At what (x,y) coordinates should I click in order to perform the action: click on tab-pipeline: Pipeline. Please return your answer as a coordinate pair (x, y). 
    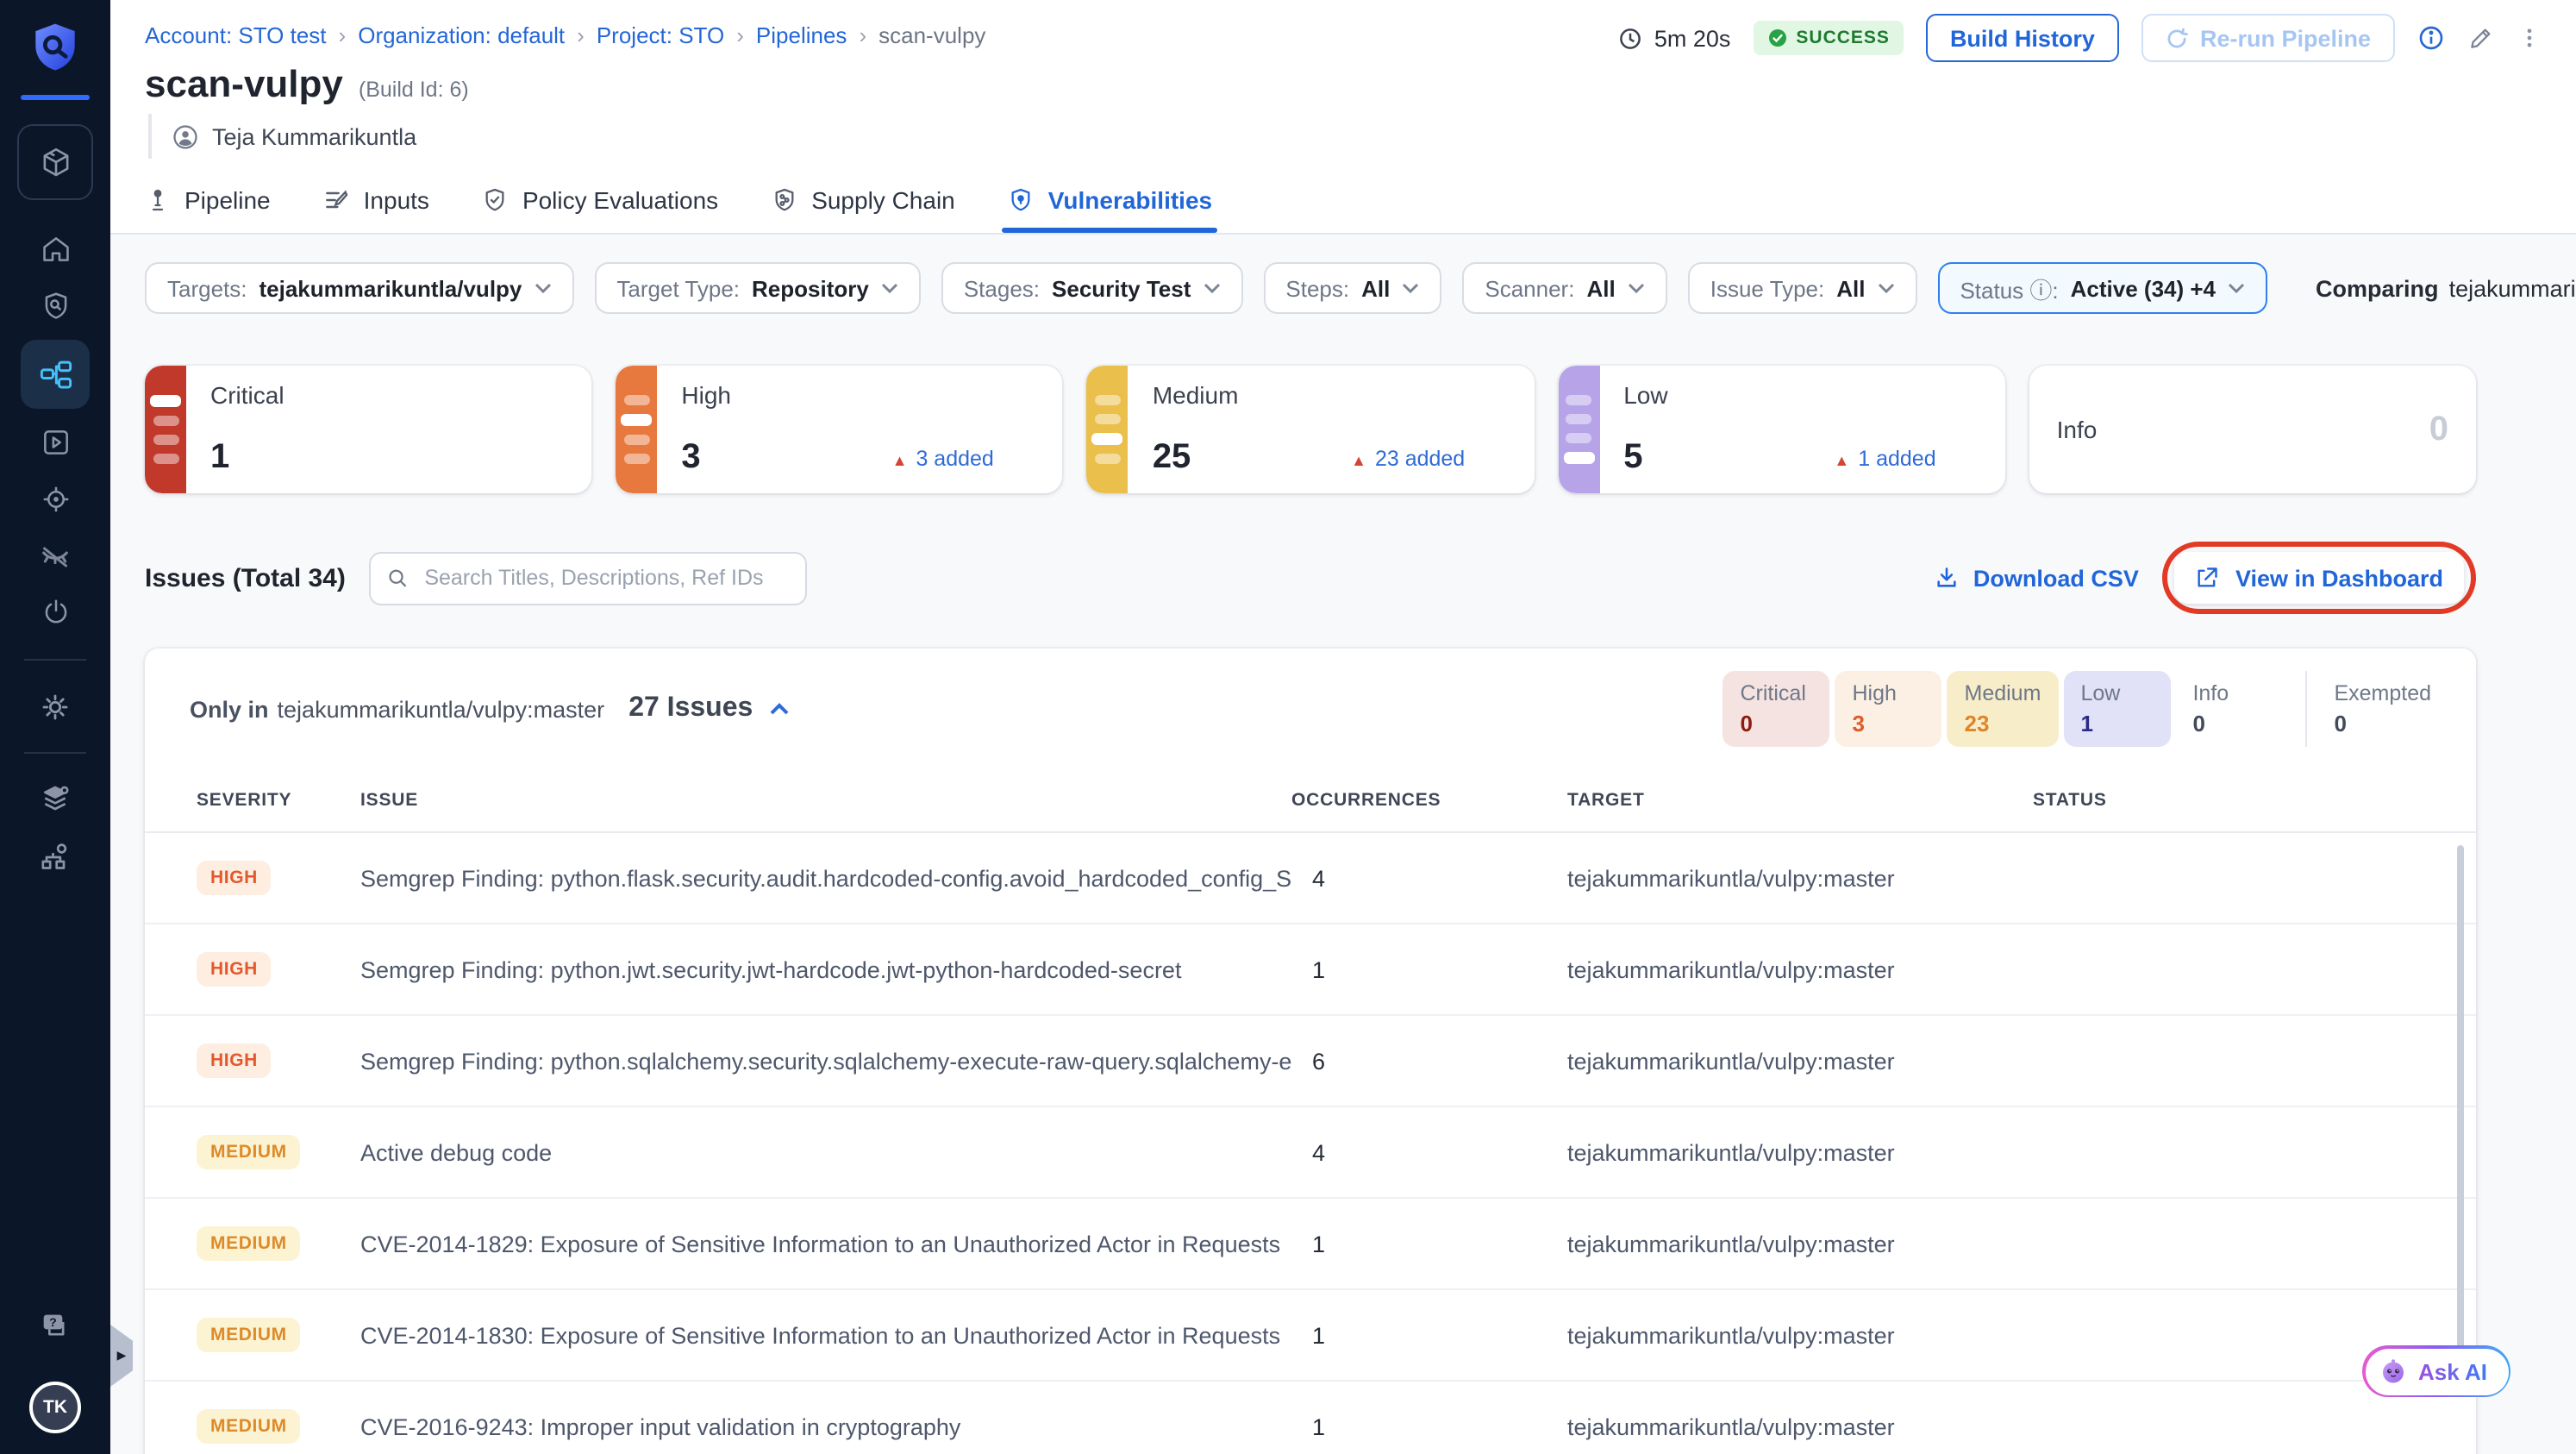
    Looking at the image, I should click on (208, 200).